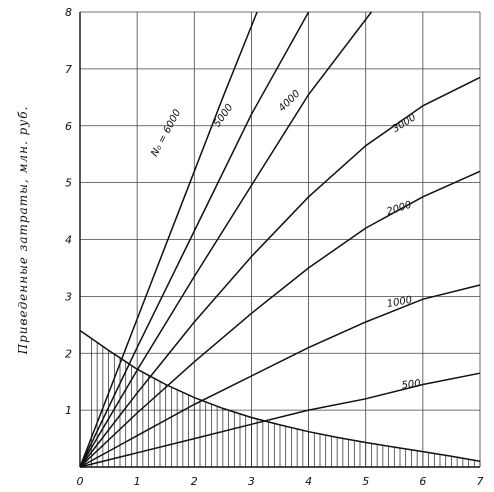 Image resolution: width=494 pixels, height=492 pixels. What do you see at coordinates (166, 133) in the screenshot?
I see `curve-label-6000: N₀ = 6000` at bounding box center [166, 133].